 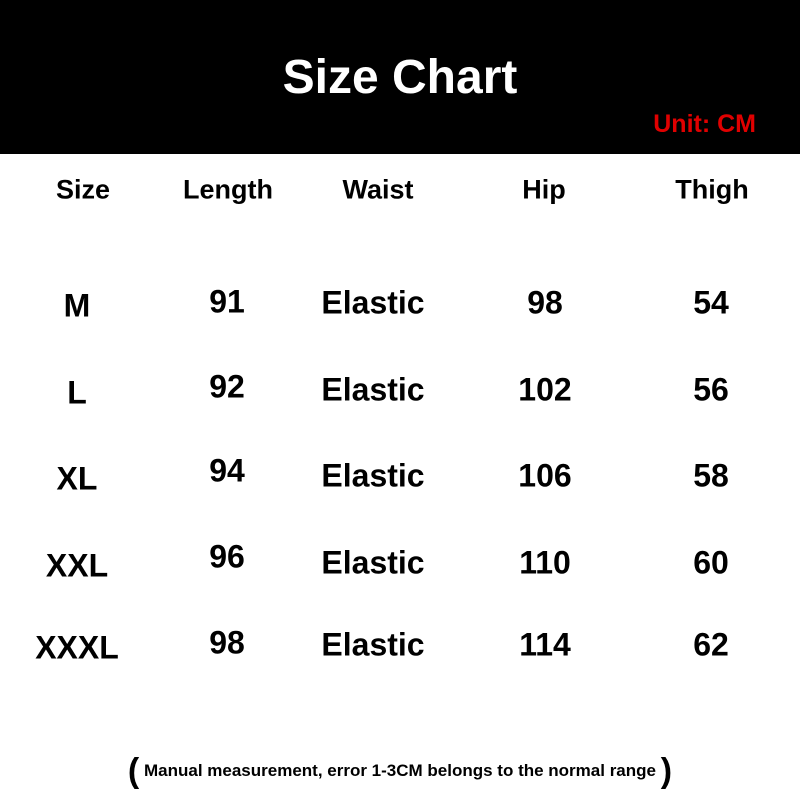 What do you see at coordinates (227, 642) in the screenshot?
I see `table-cell-length: 98` at bounding box center [227, 642].